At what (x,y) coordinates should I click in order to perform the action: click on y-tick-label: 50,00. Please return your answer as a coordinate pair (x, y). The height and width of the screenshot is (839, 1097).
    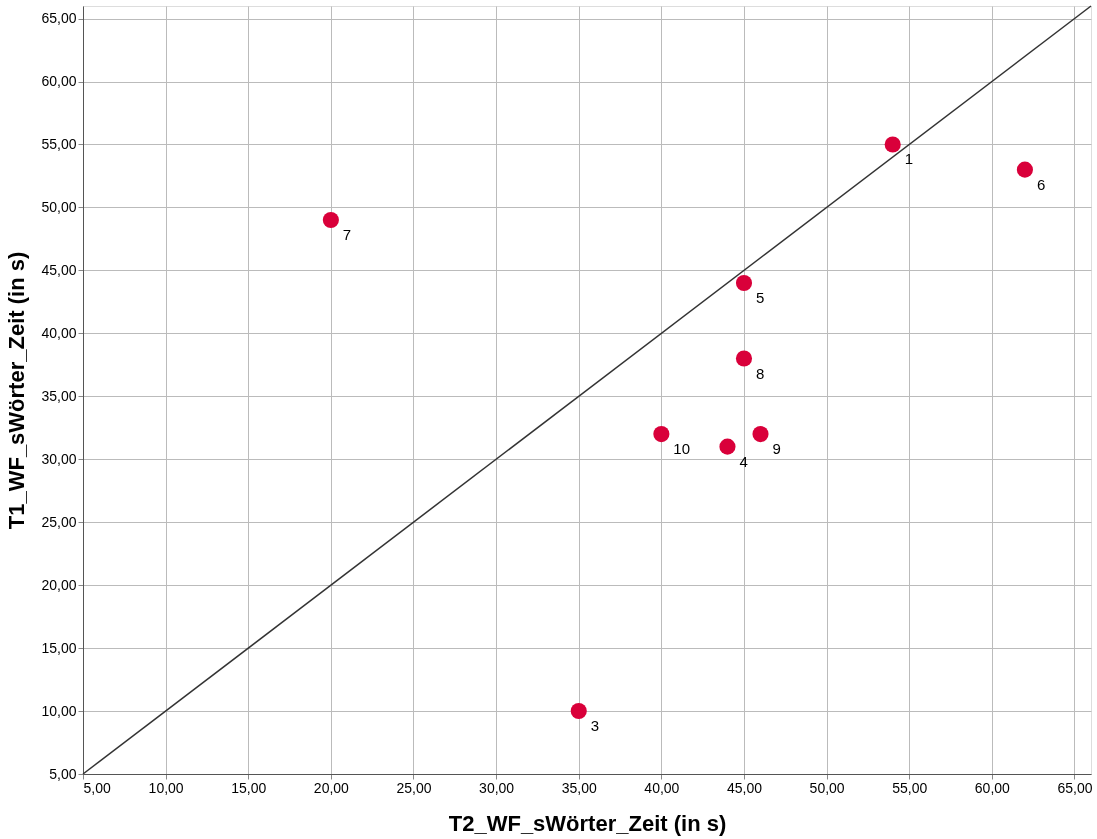
    Looking at the image, I should click on (59, 206).